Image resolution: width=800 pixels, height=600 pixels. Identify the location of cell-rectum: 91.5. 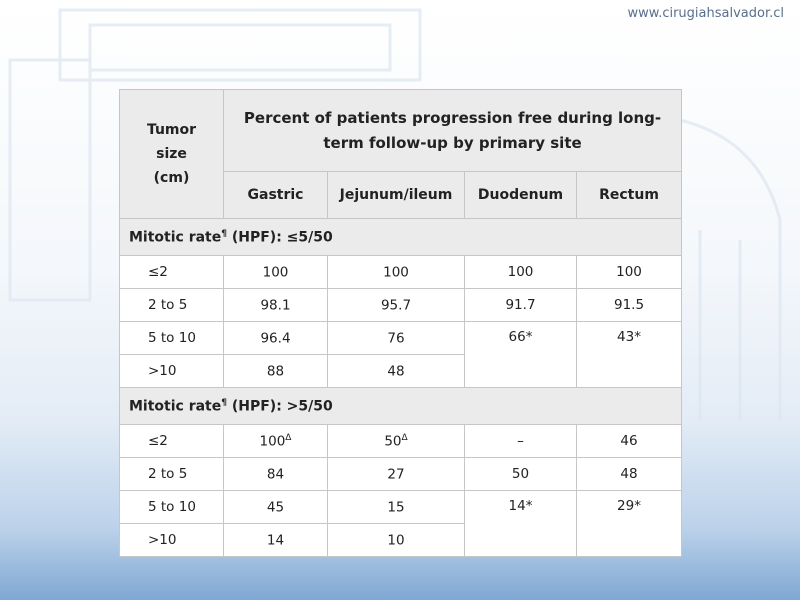
(629, 305).